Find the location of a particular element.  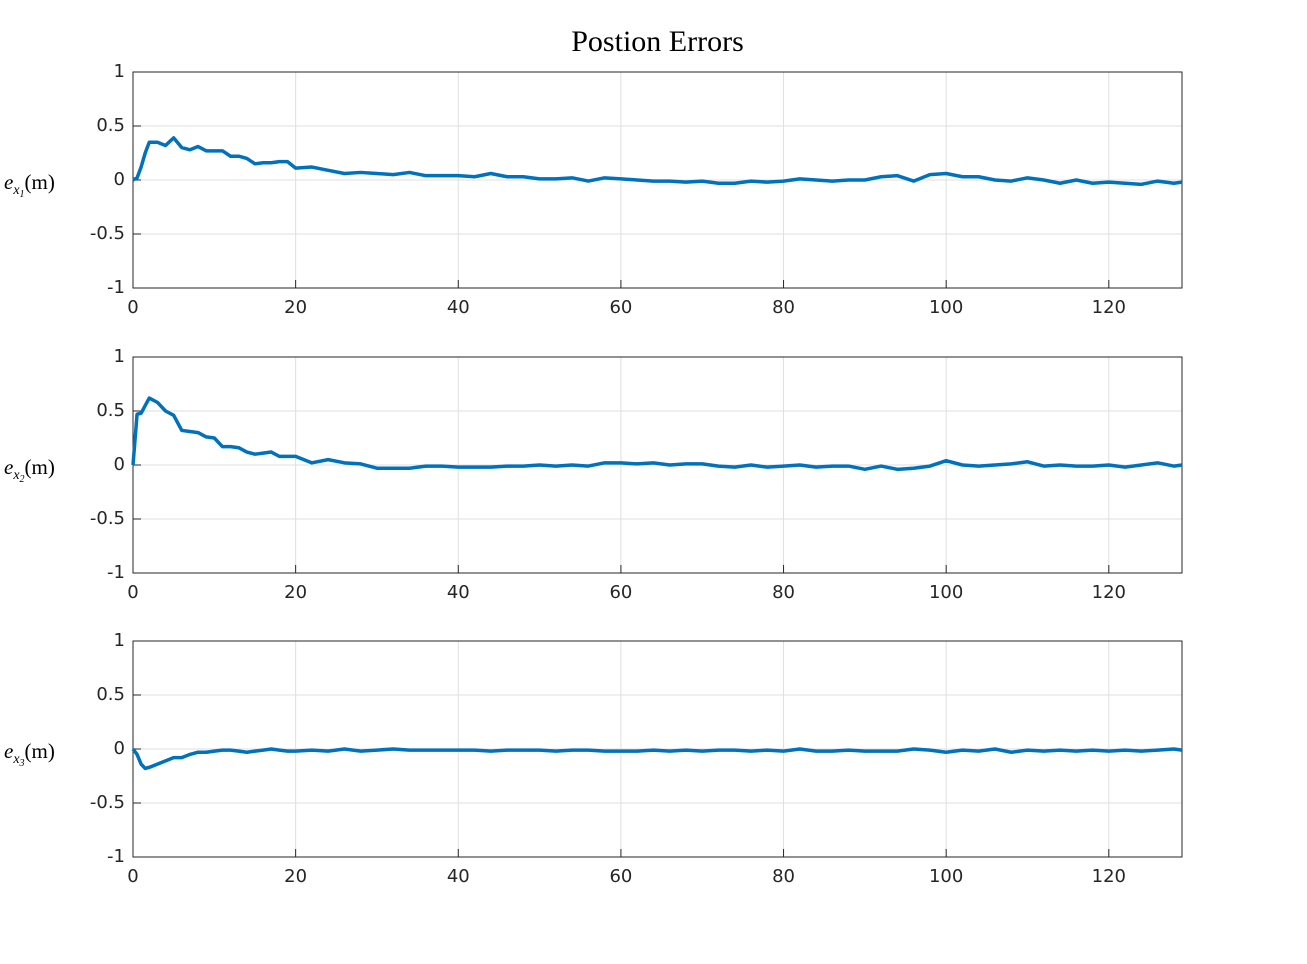

y-axis-label: ex2(m) is located at coordinates (29, 470).